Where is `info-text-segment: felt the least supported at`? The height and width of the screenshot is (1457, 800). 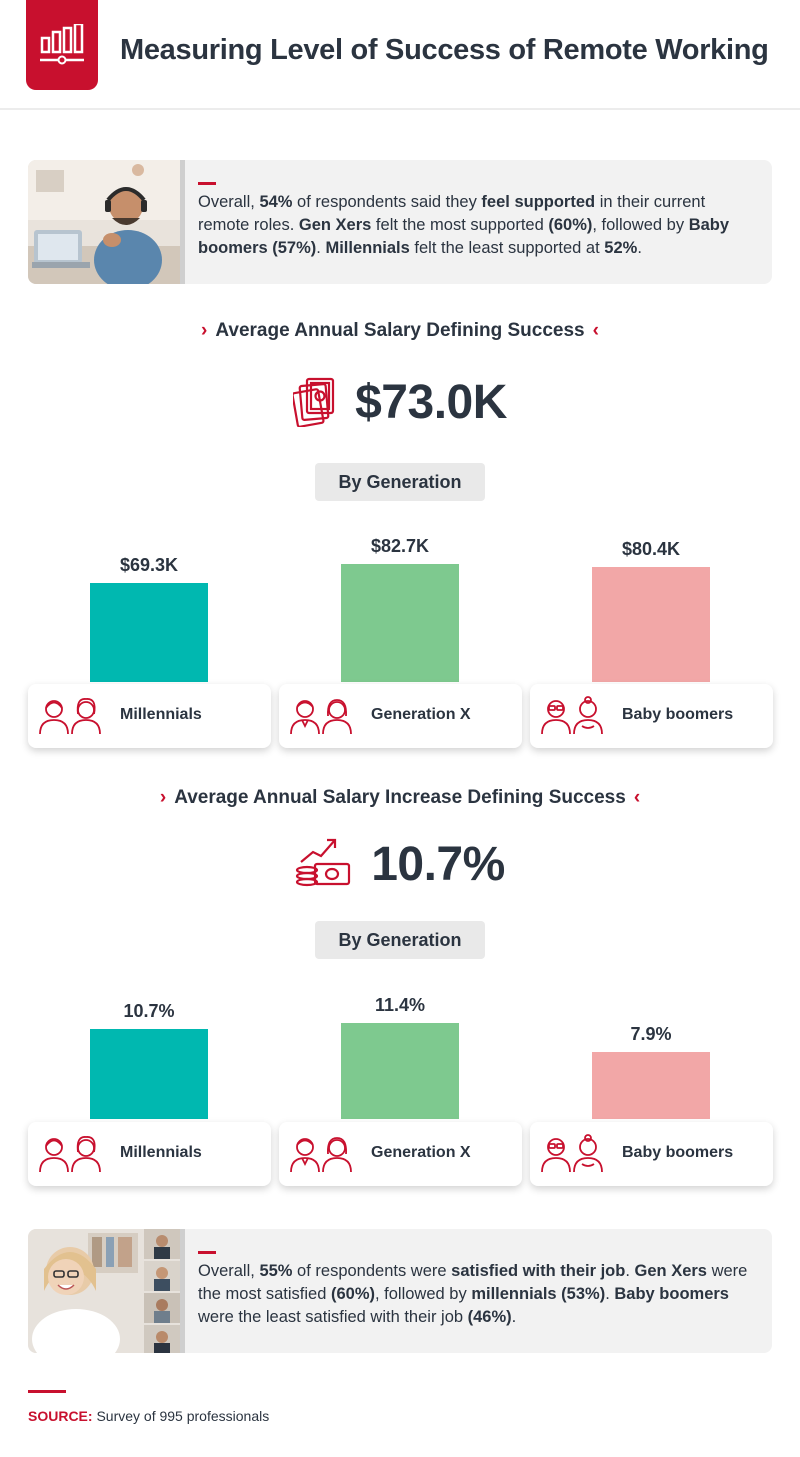 info-text-segment: felt the least supported at is located at coordinates (507, 248).